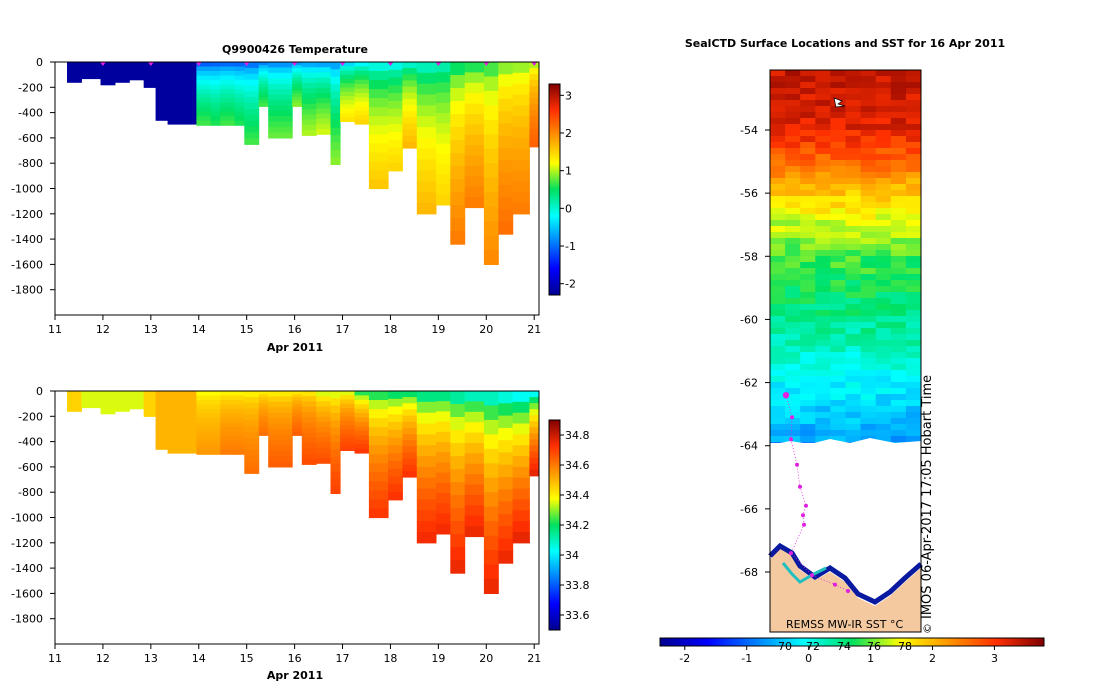 This screenshot has width=1099, height=700. What do you see at coordinates (534, 64) in the screenshot?
I see `profile-marker` at bounding box center [534, 64].